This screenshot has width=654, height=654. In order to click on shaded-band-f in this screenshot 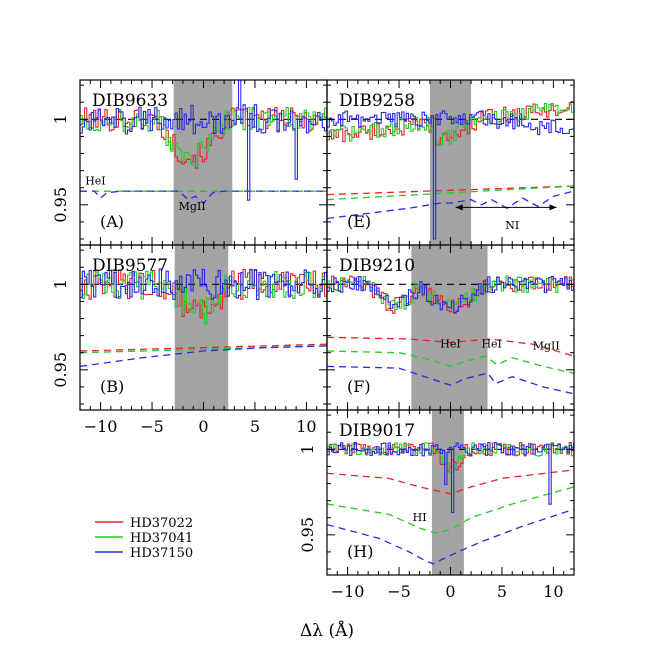, I will do `click(449, 327)`.